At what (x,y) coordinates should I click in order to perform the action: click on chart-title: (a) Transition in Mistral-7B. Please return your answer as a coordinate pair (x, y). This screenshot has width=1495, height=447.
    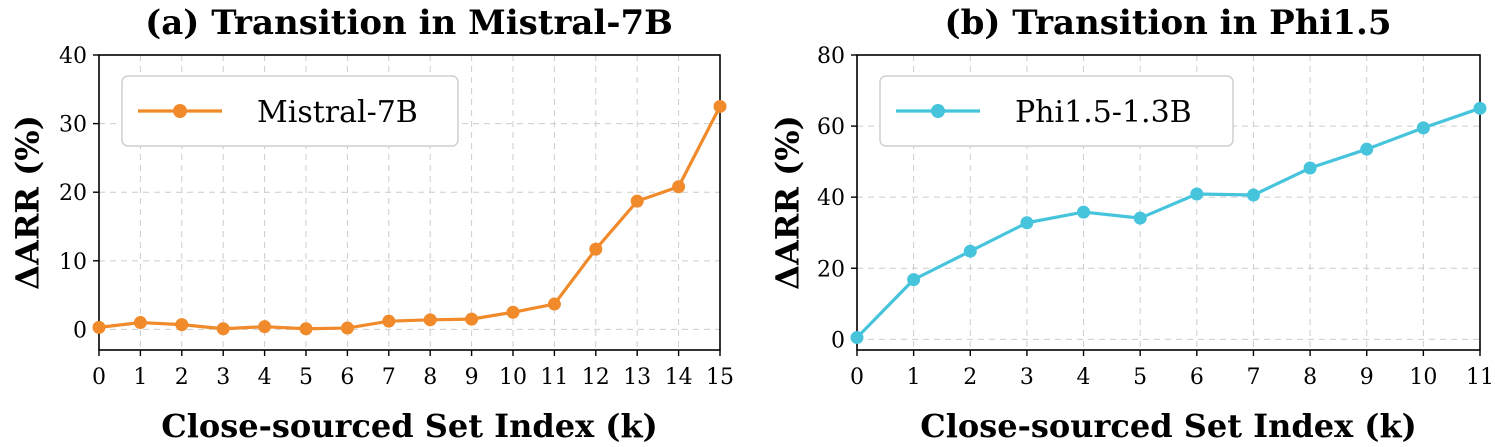
    Looking at the image, I should click on (409, 23).